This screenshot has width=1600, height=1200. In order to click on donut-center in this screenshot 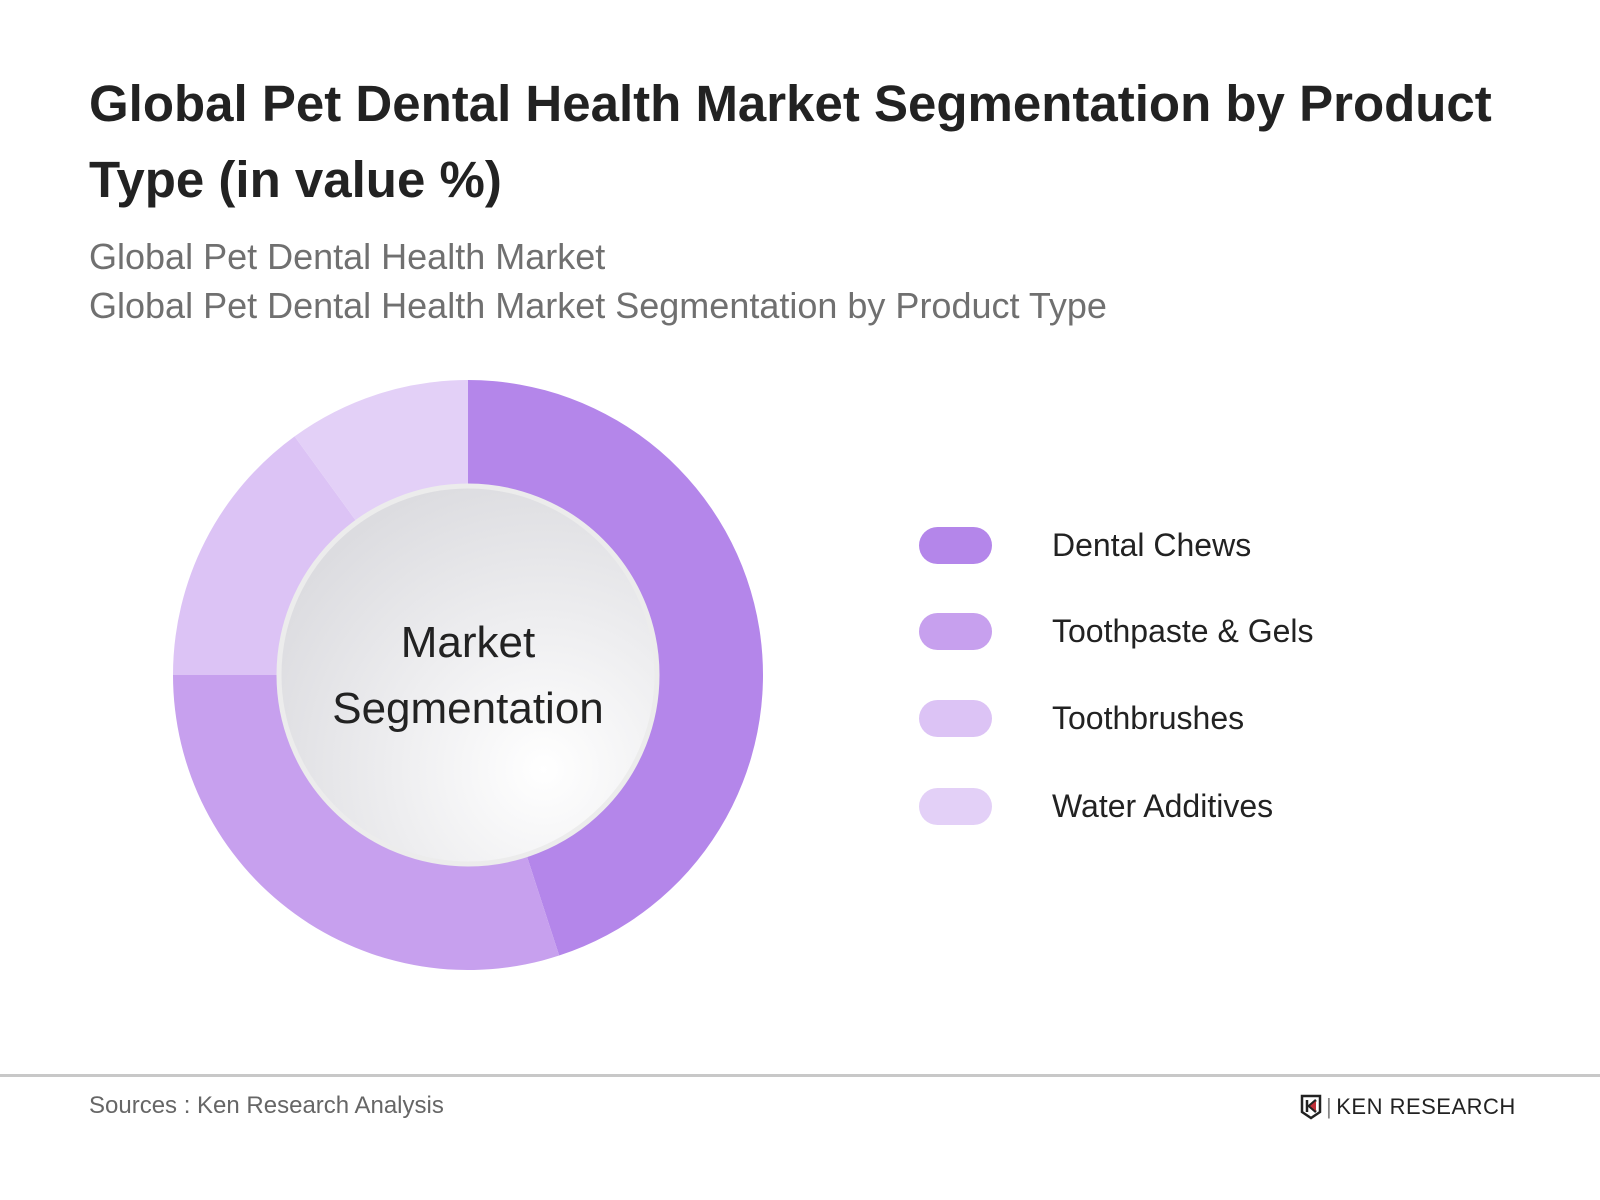, I will do `click(468, 675)`.